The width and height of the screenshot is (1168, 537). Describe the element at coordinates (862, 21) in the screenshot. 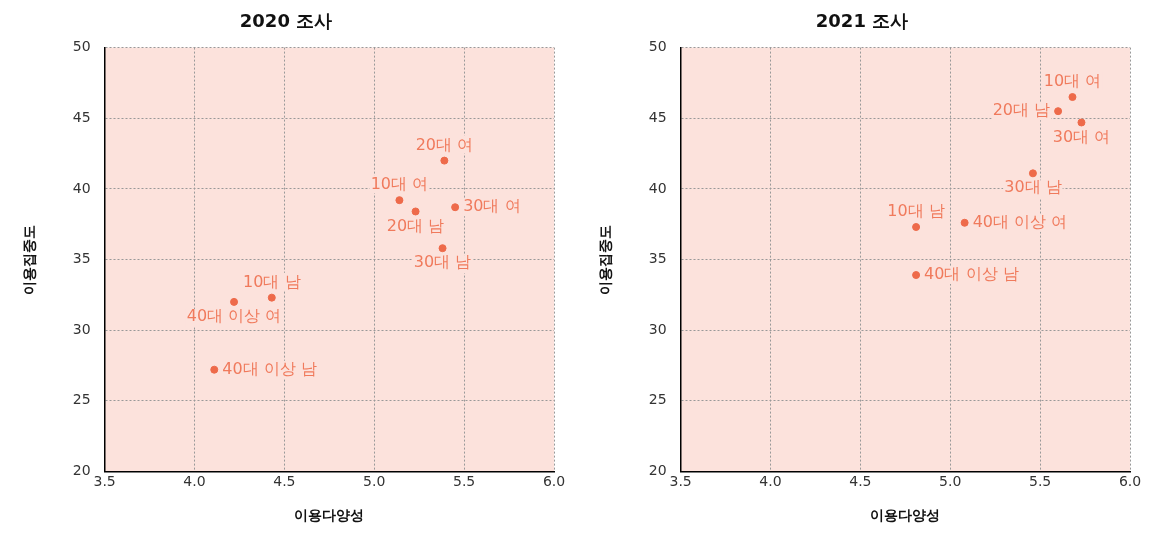

I see `chart-title: 2021 조사` at that location.